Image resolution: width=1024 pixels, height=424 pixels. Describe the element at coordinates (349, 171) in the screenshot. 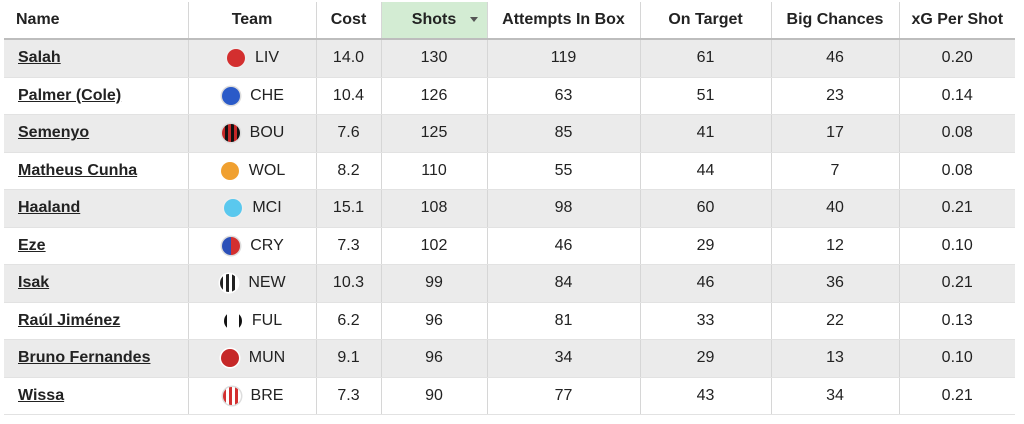

I see `stat-cell: 8.2` at that location.